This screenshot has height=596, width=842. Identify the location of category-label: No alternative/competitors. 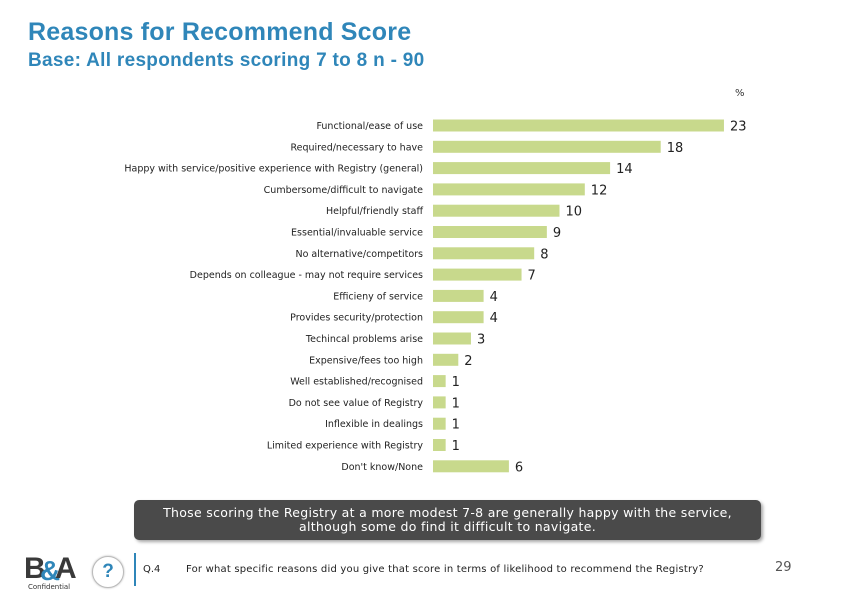
(359, 254).